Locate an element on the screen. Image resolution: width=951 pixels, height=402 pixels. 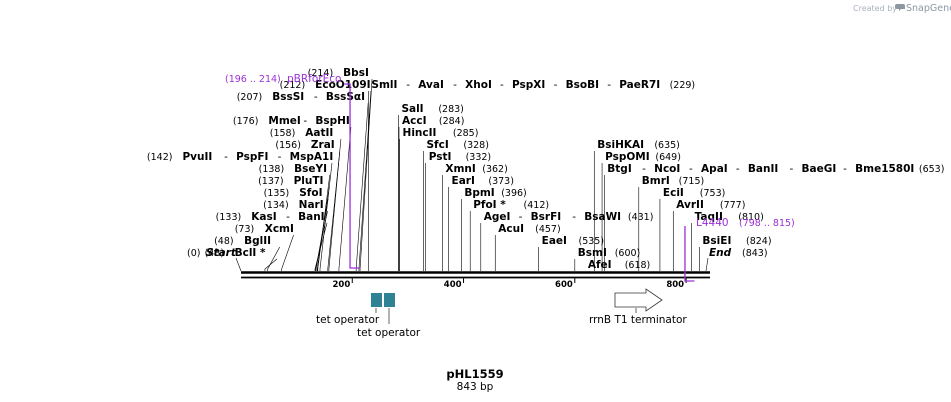
enzyme-name: AcuI is located at coordinates (511, 229).